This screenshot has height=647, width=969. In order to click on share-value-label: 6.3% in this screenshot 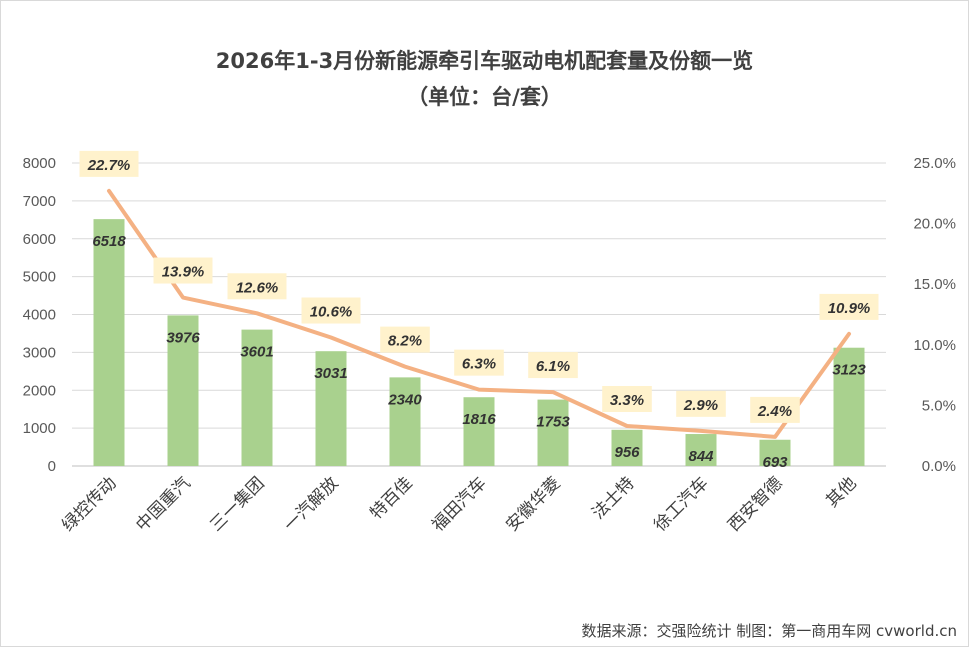, I will do `click(479, 364)`.